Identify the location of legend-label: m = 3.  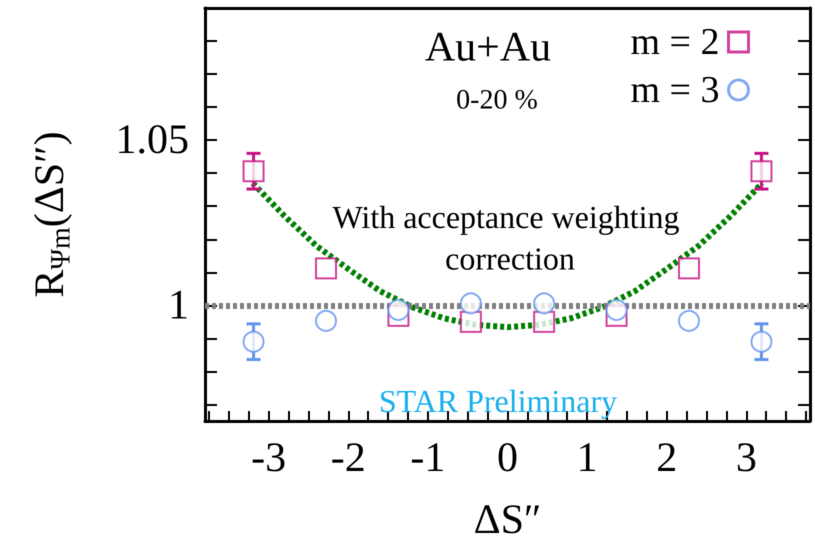
(675, 90).